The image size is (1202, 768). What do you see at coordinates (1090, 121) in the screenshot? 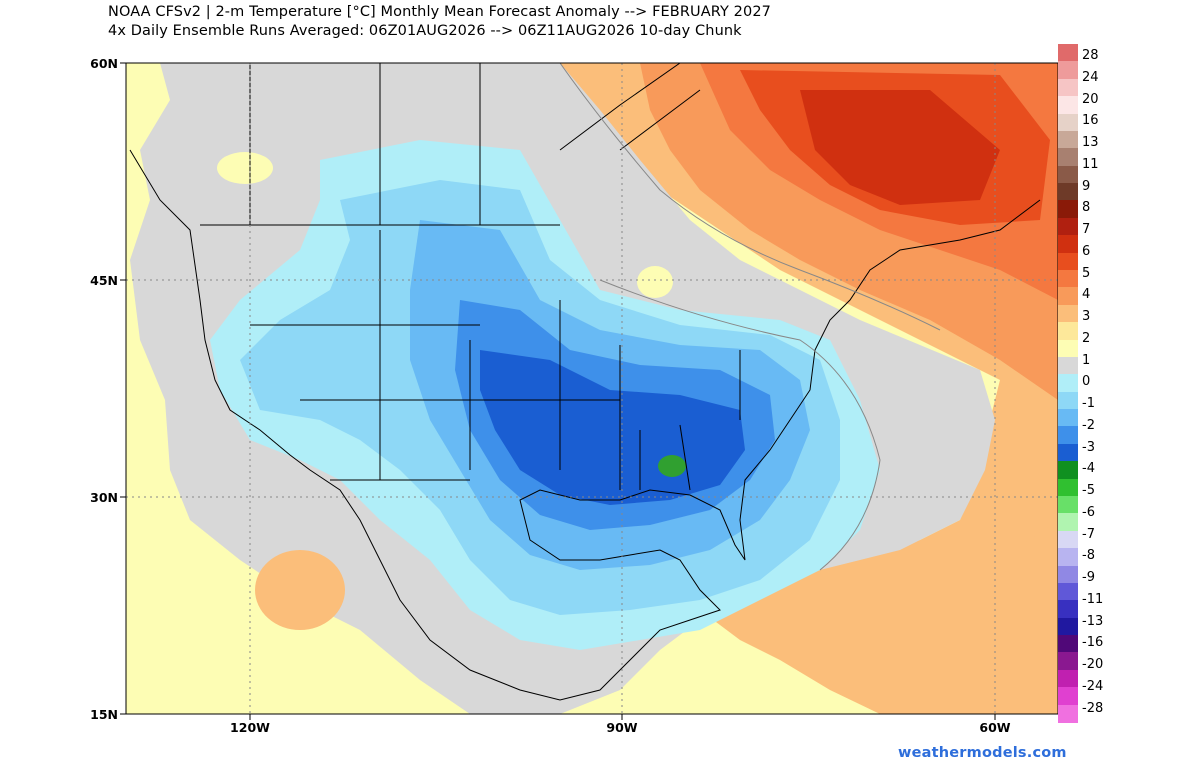
I see `colorbar-tick-label: 16` at bounding box center [1090, 121].